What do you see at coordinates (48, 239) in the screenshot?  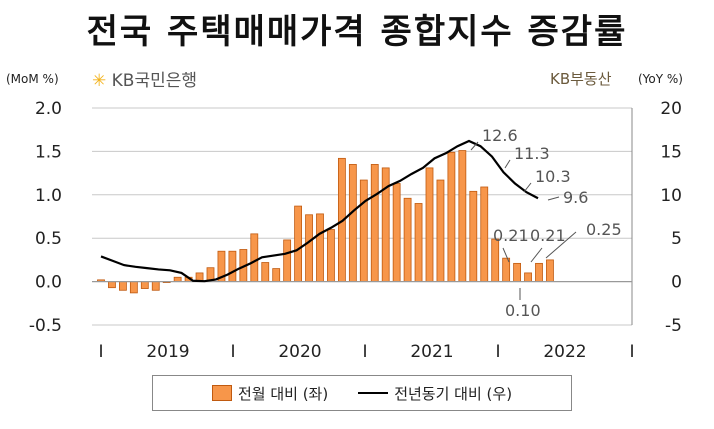 I see `y-left-tick-label: 0.5` at bounding box center [48, 239].